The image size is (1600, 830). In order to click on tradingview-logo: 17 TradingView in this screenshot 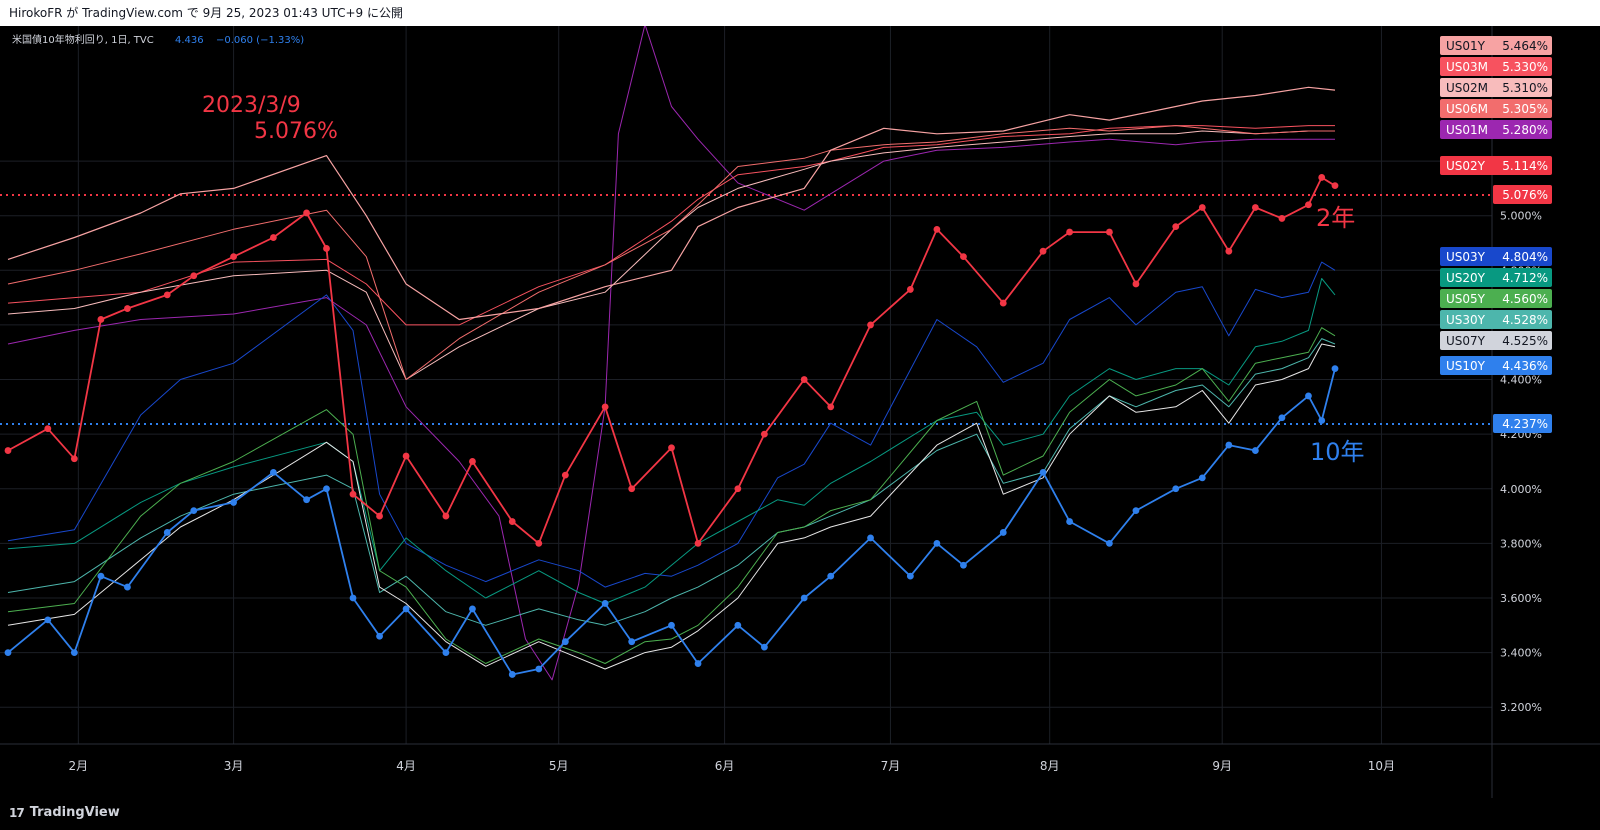, I will do `click(64, 812)`.